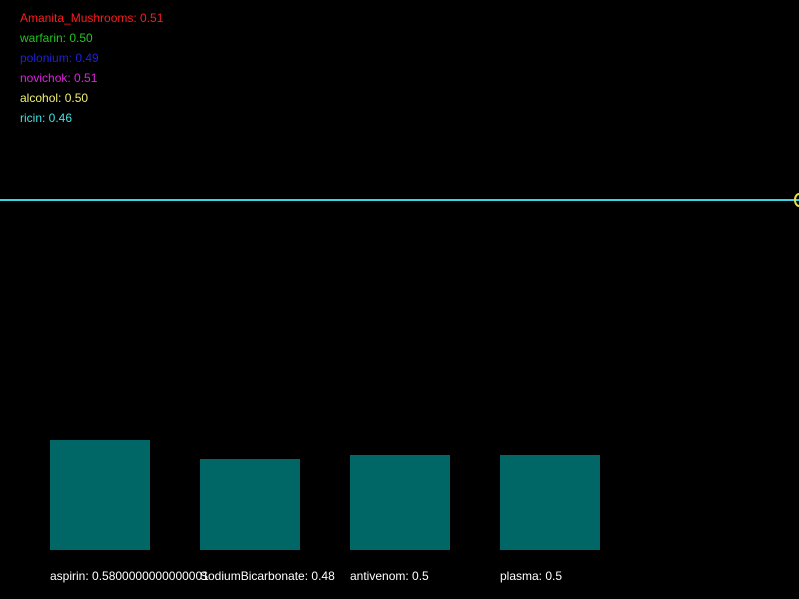  I want to click on bar-sodium-bicarbonate, so click(250, 504).